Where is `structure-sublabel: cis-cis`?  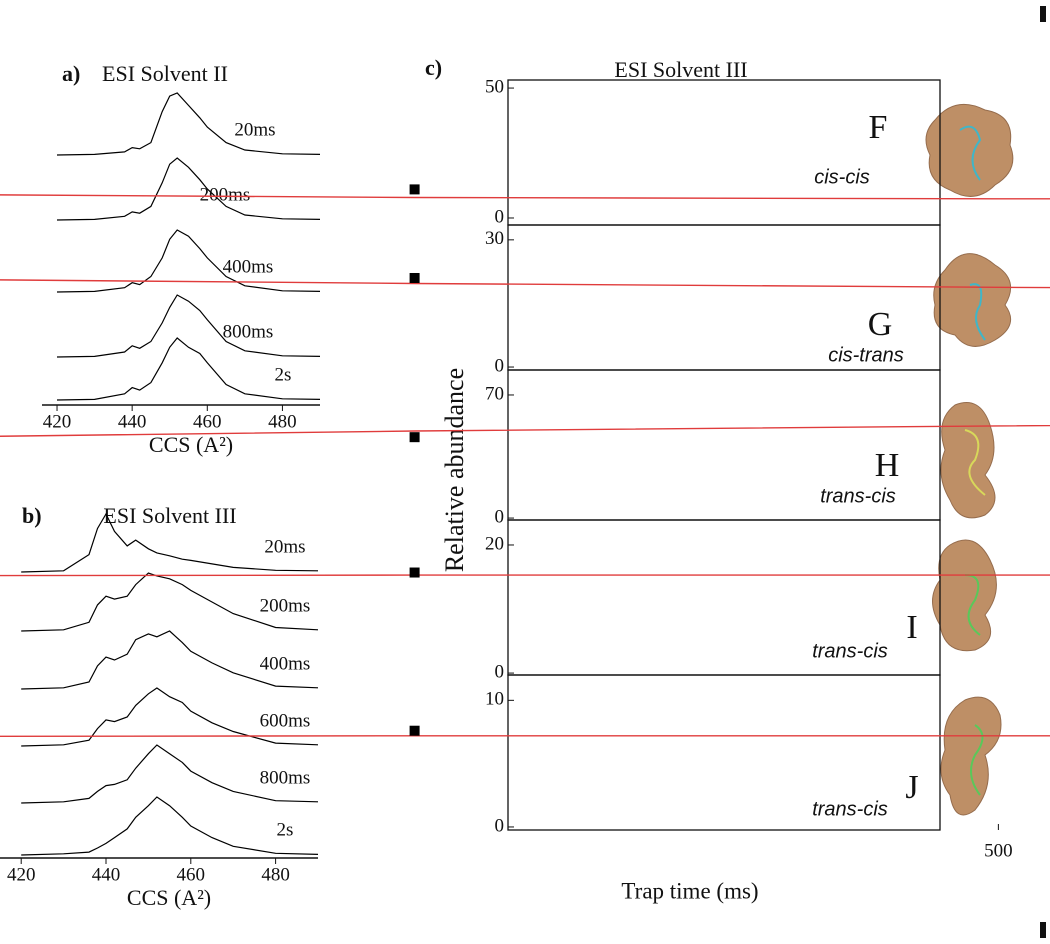
structure-sublabel: cis-cis is located at coordinates (842, 177).